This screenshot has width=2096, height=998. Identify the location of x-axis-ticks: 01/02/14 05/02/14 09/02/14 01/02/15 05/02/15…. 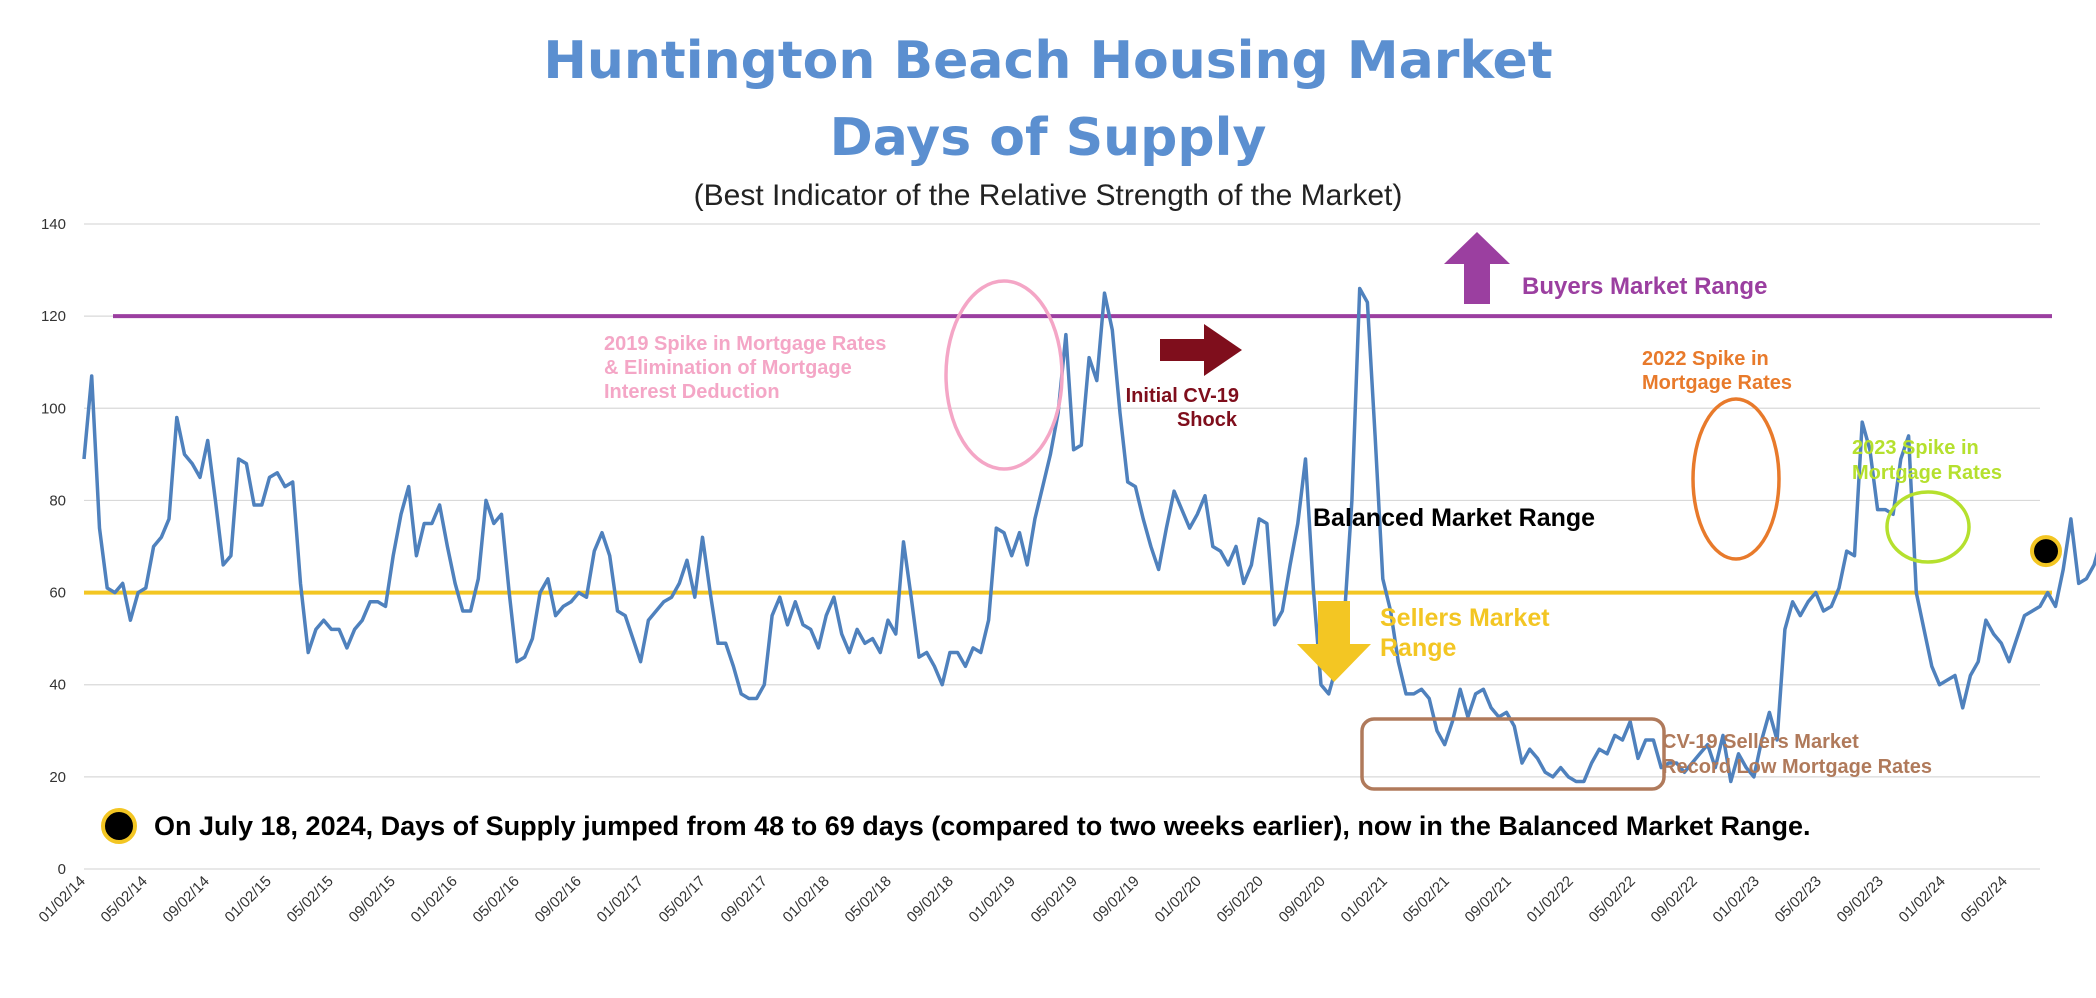
(1023, 899).